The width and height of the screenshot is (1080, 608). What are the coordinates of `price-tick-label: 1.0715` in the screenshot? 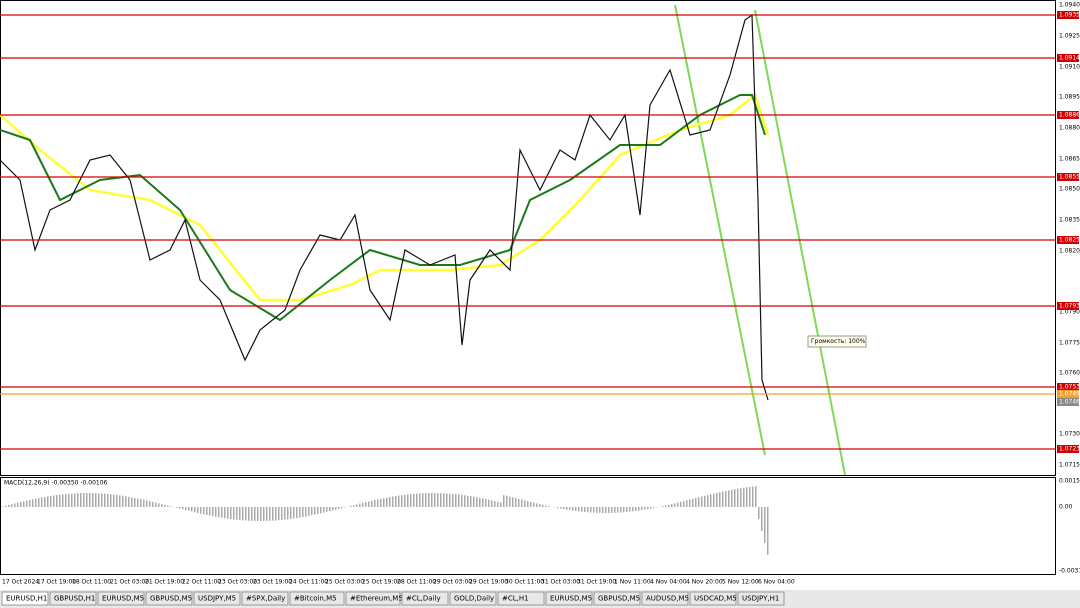 It's located at (1069, 465).